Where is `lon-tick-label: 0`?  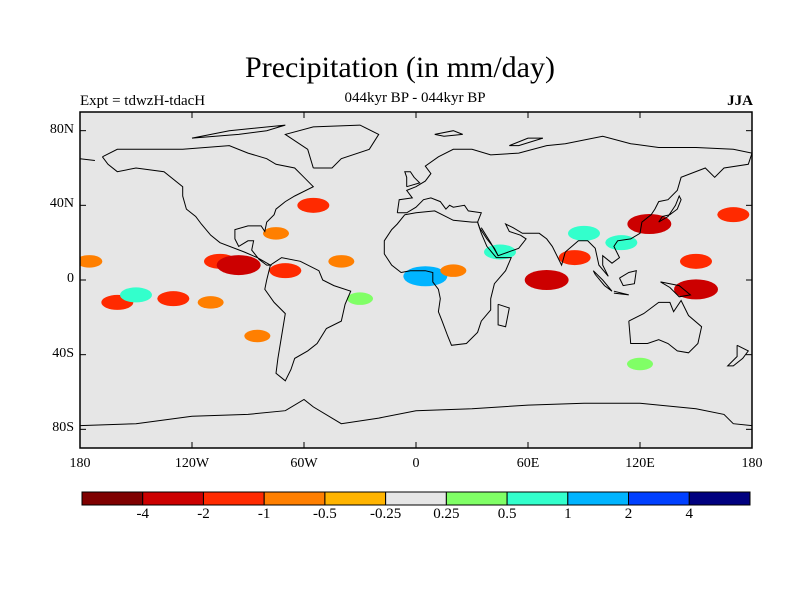 lon-tick-label: 0 is located at coordinates (416, 463).